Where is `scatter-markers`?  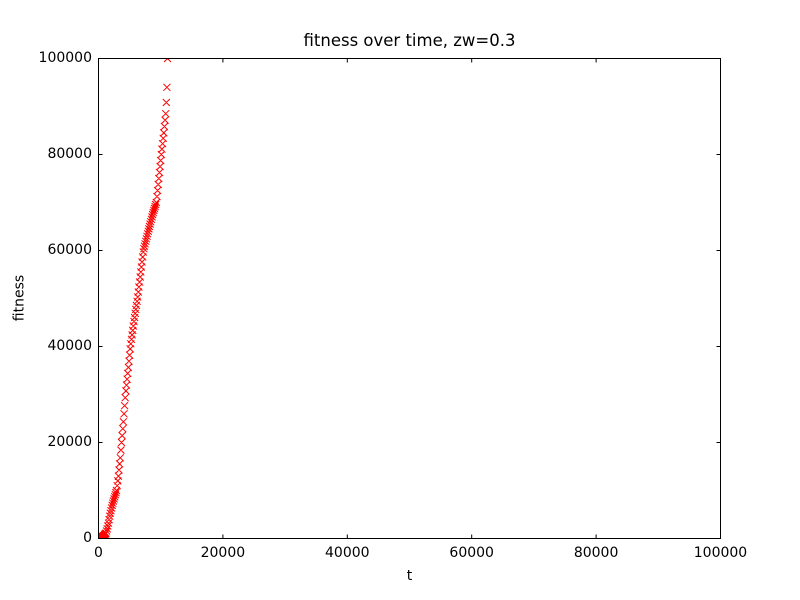 scatter-markers is located at coordinates (135, 298).